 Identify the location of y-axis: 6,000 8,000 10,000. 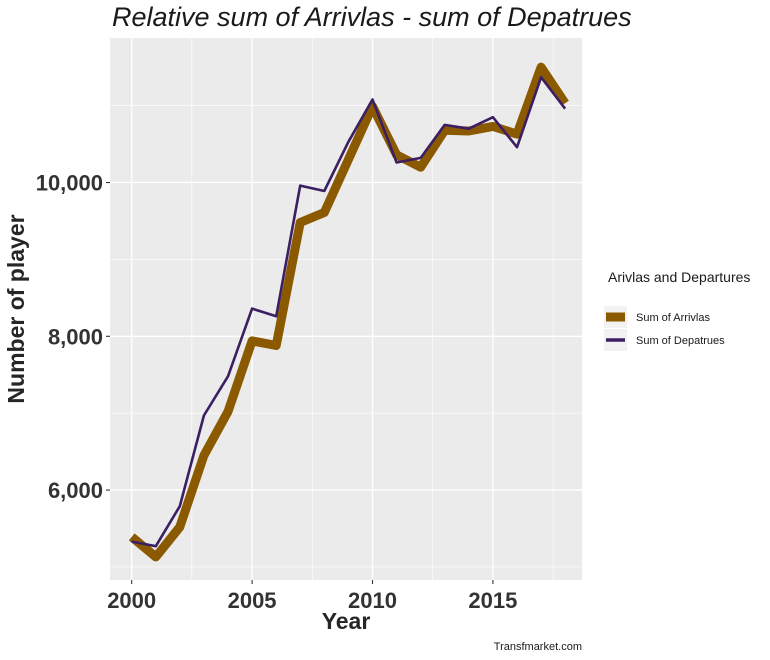
(73, 337).